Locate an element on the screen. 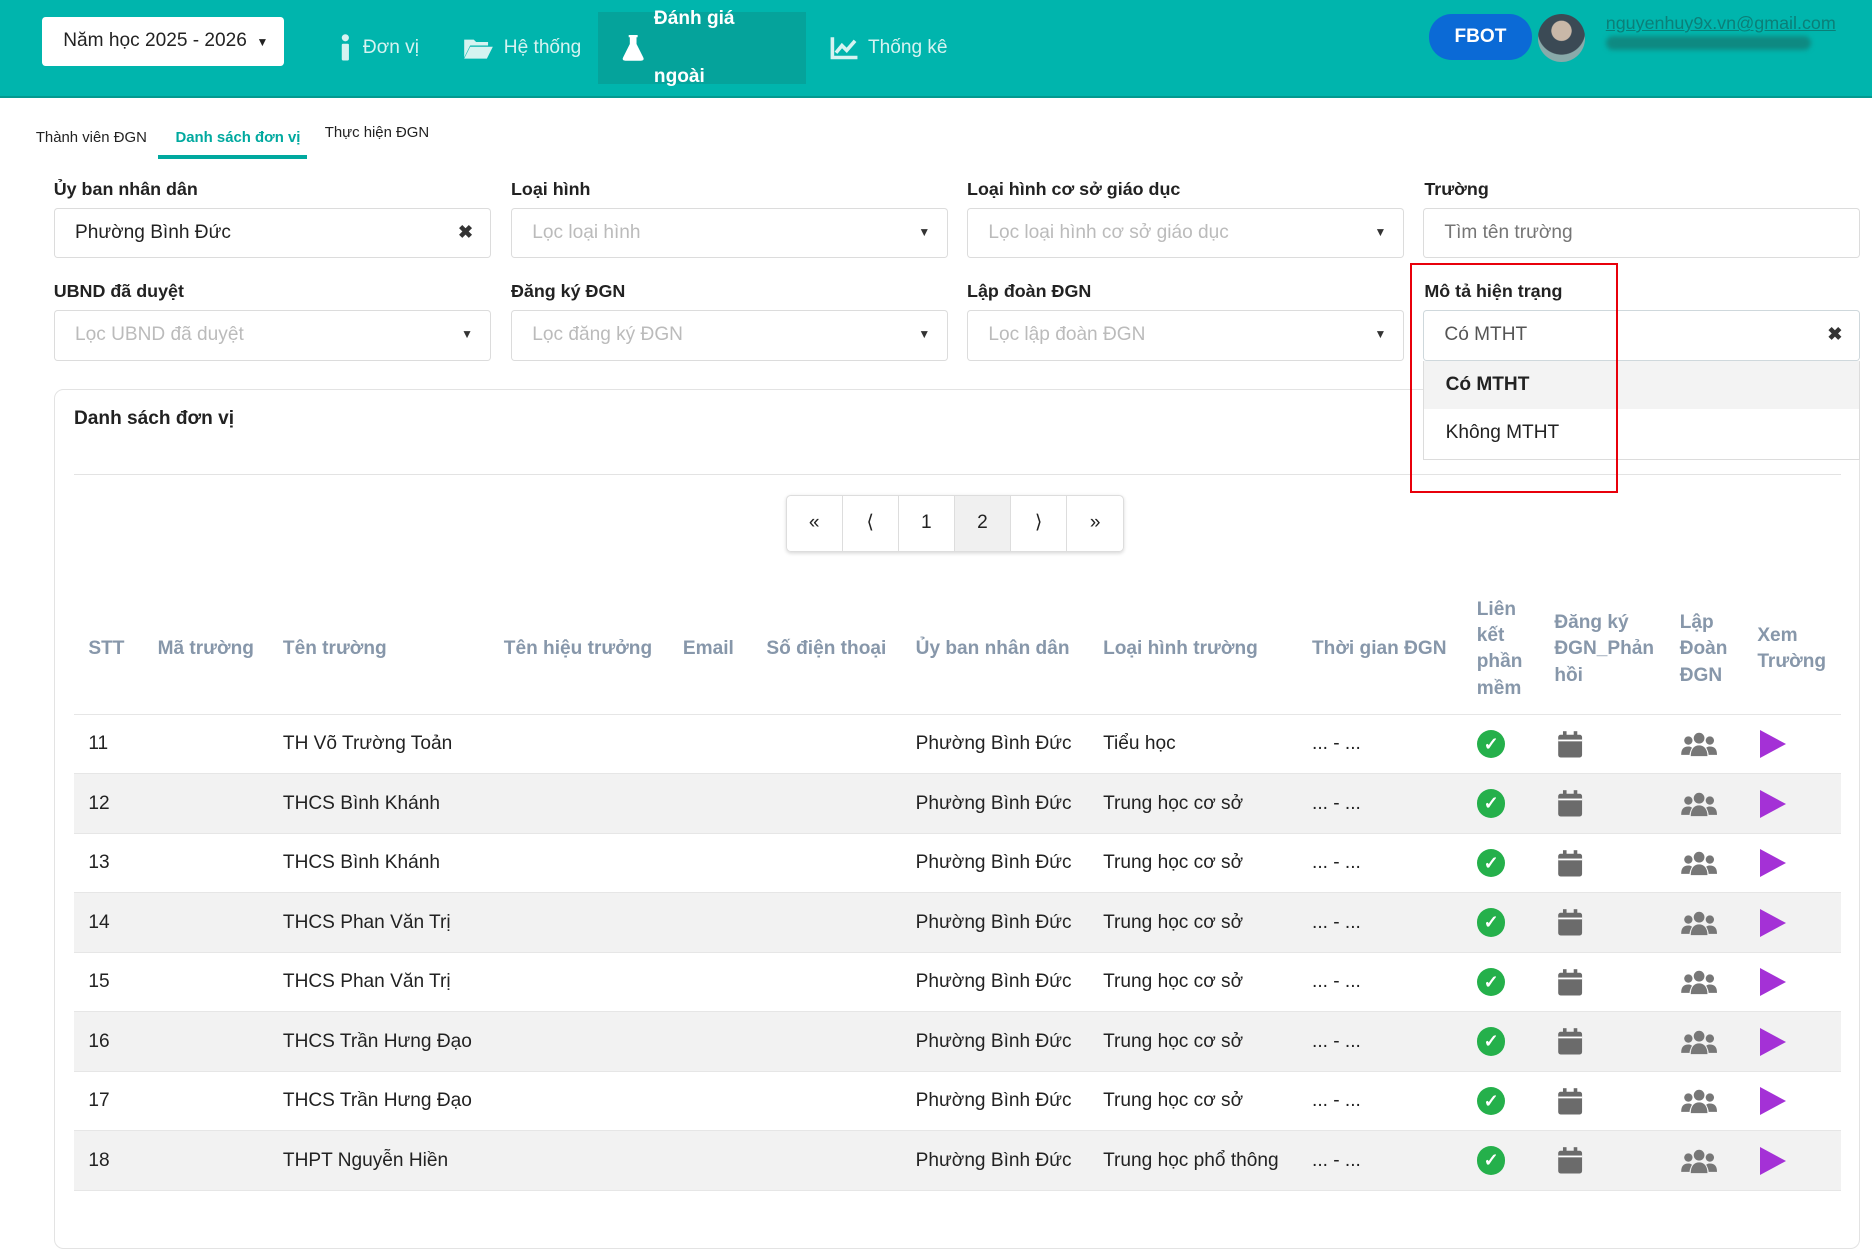  cell-loai-hinh: Trung học phổ thông is located at coordinates (1193, 1160).